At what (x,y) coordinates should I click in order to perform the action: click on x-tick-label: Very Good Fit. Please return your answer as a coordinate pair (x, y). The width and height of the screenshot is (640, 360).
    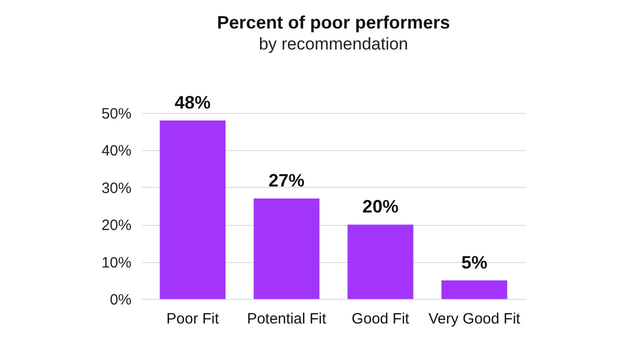
    Looking at the image, I should click on (475, 319).